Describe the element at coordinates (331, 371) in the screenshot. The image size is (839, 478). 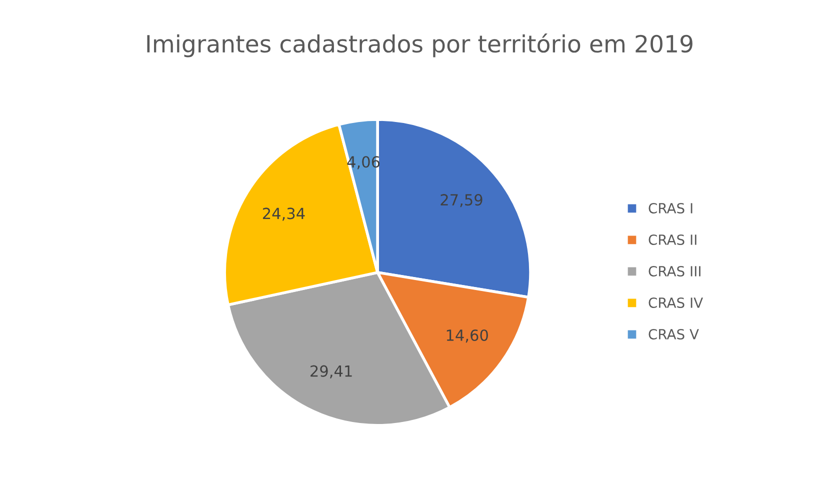
I see `data-label: 29,41` at that location.